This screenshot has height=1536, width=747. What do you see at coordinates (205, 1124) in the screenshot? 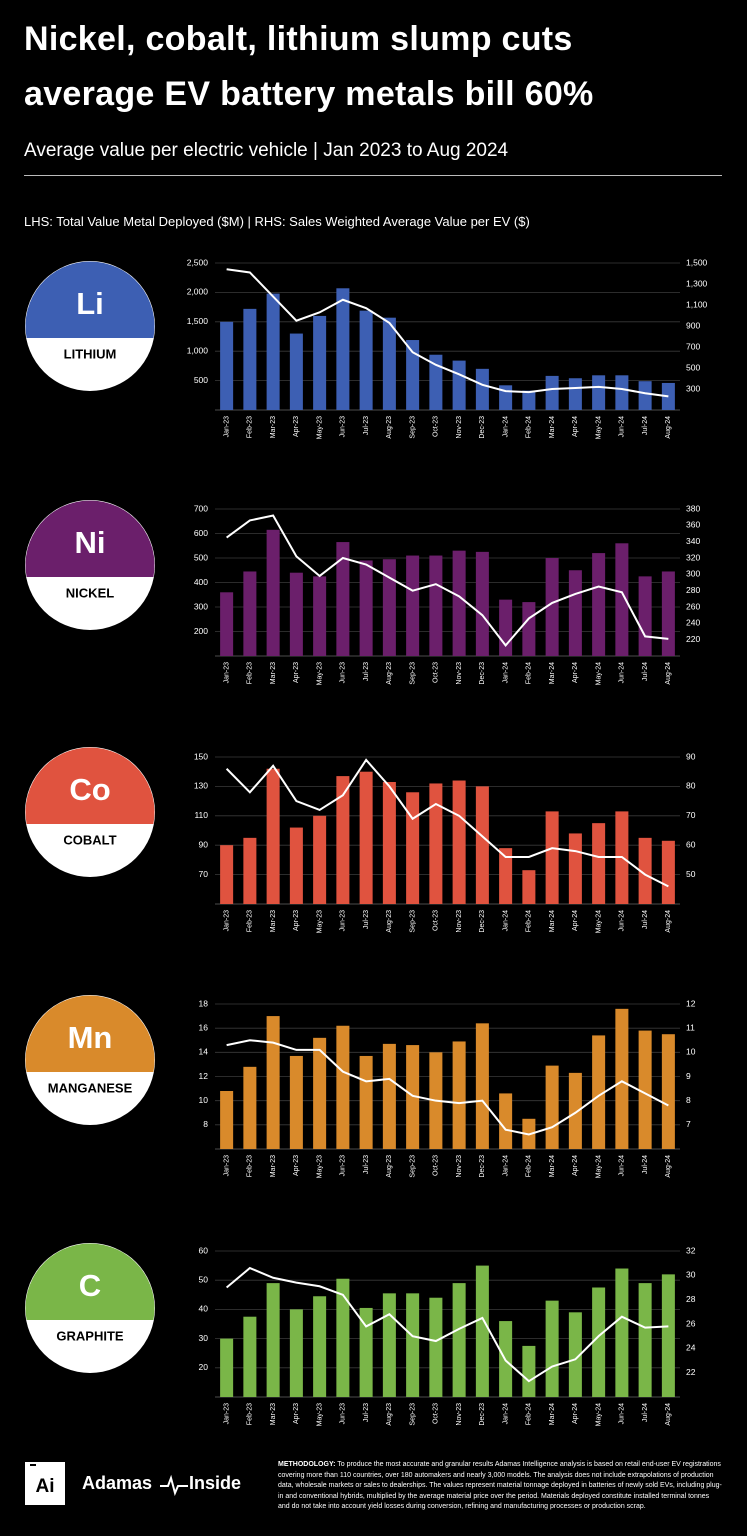
I see `y-tick-label: 8` at bounding box center [205, 1124].